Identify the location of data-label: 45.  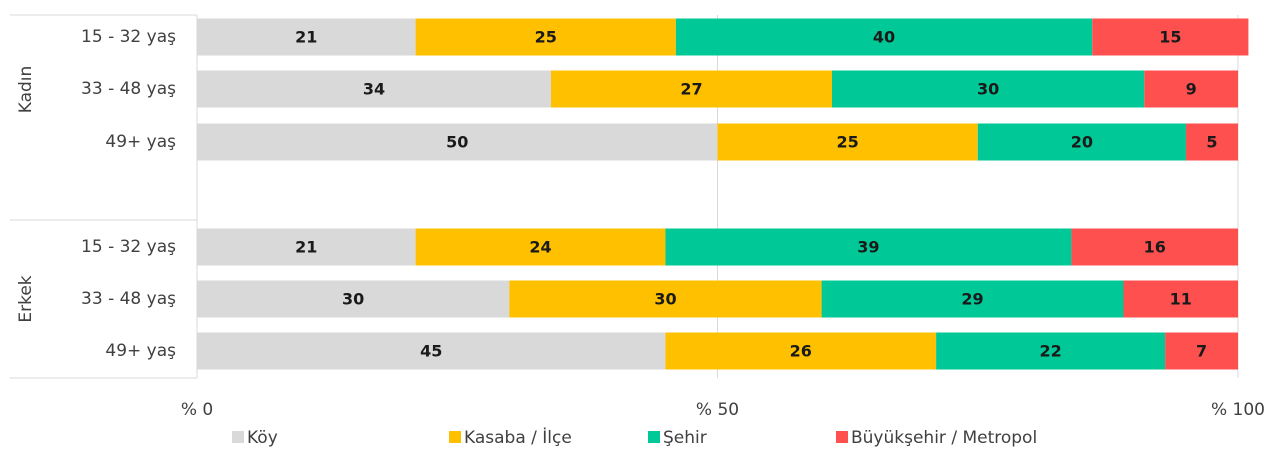
(431, 351).